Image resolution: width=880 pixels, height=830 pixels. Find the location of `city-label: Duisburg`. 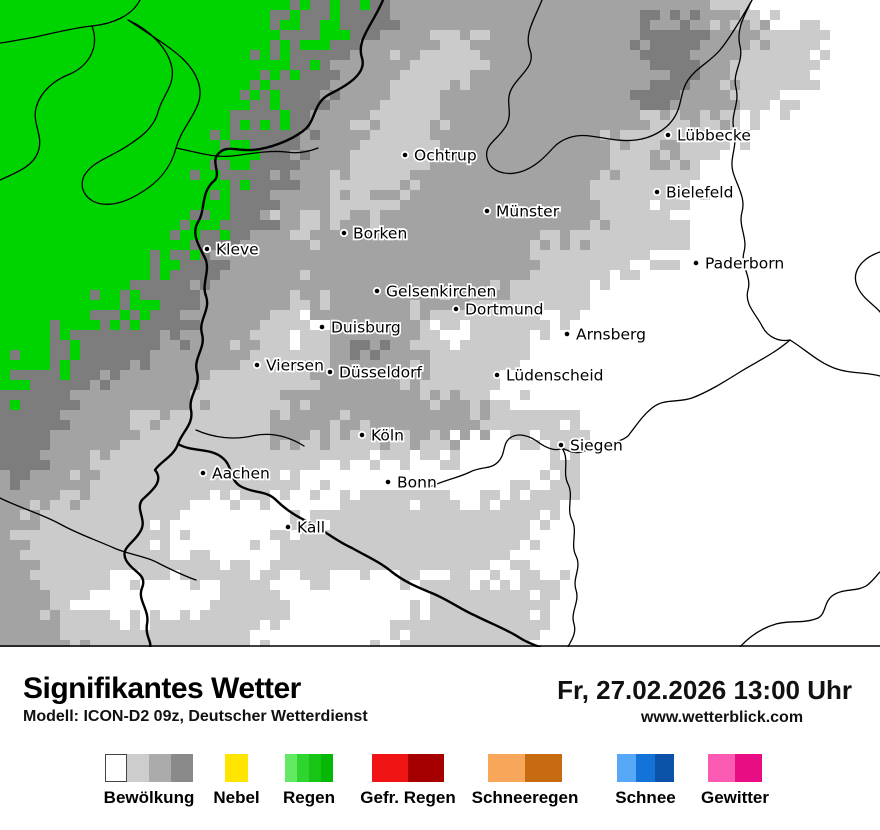

city-label: Duisburg is located at coordinates (366, 328).